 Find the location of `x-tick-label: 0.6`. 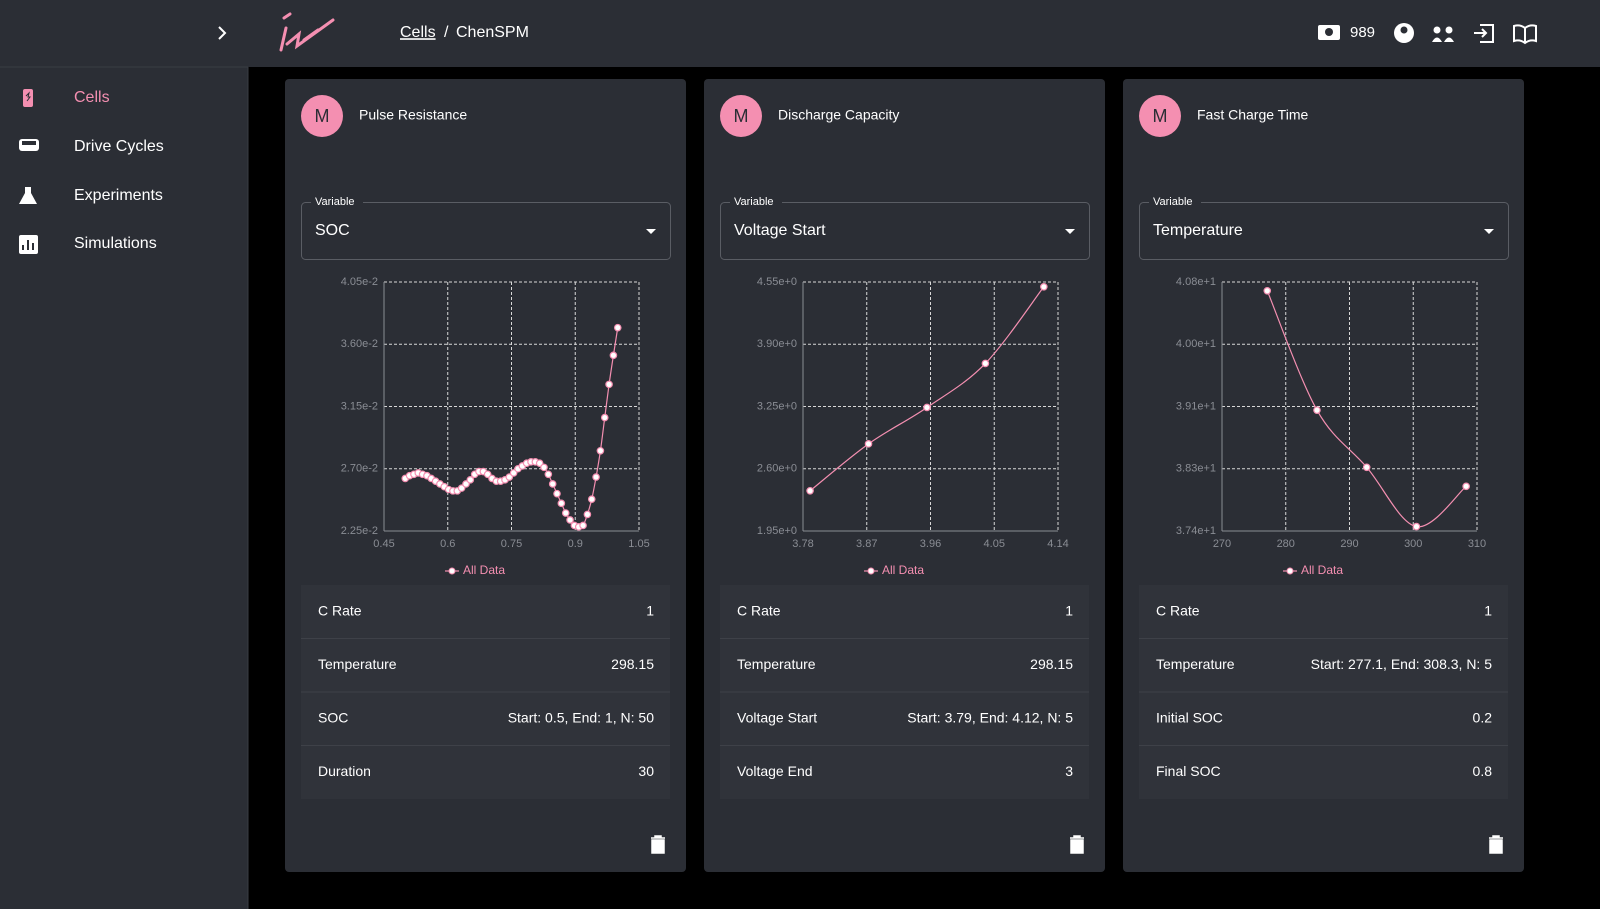

x-tick-label: 0.6 is located at coordinates (447, 544).